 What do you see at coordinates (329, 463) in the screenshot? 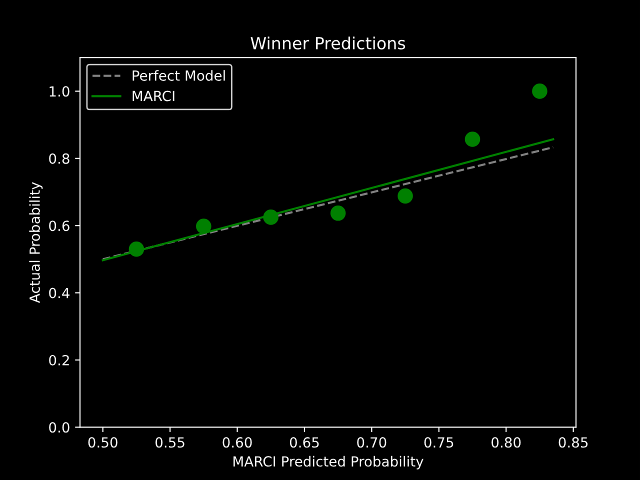
I see `x-axis-title: MARCI Predicted Probability` at bounding box center [329, 463].